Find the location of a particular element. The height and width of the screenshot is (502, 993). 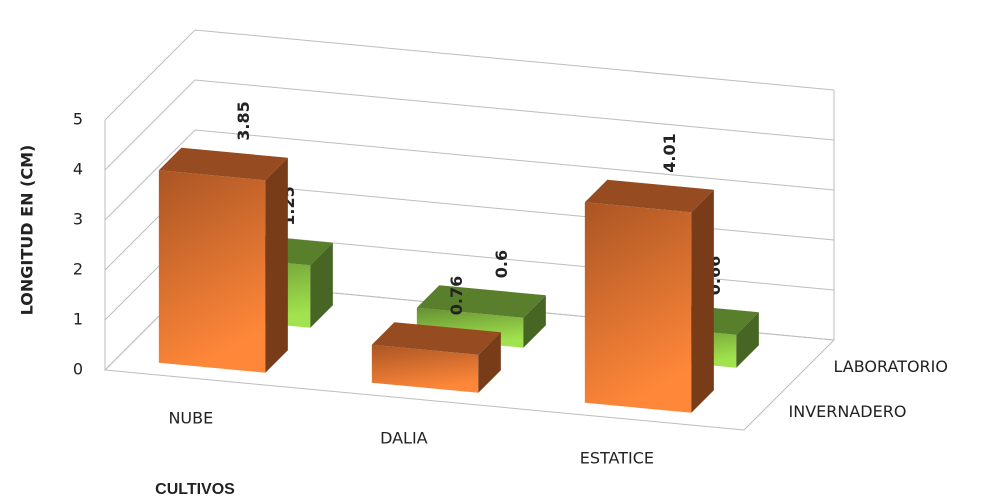

legend-label: INVERNADERO is located at coordinates (848, 411).